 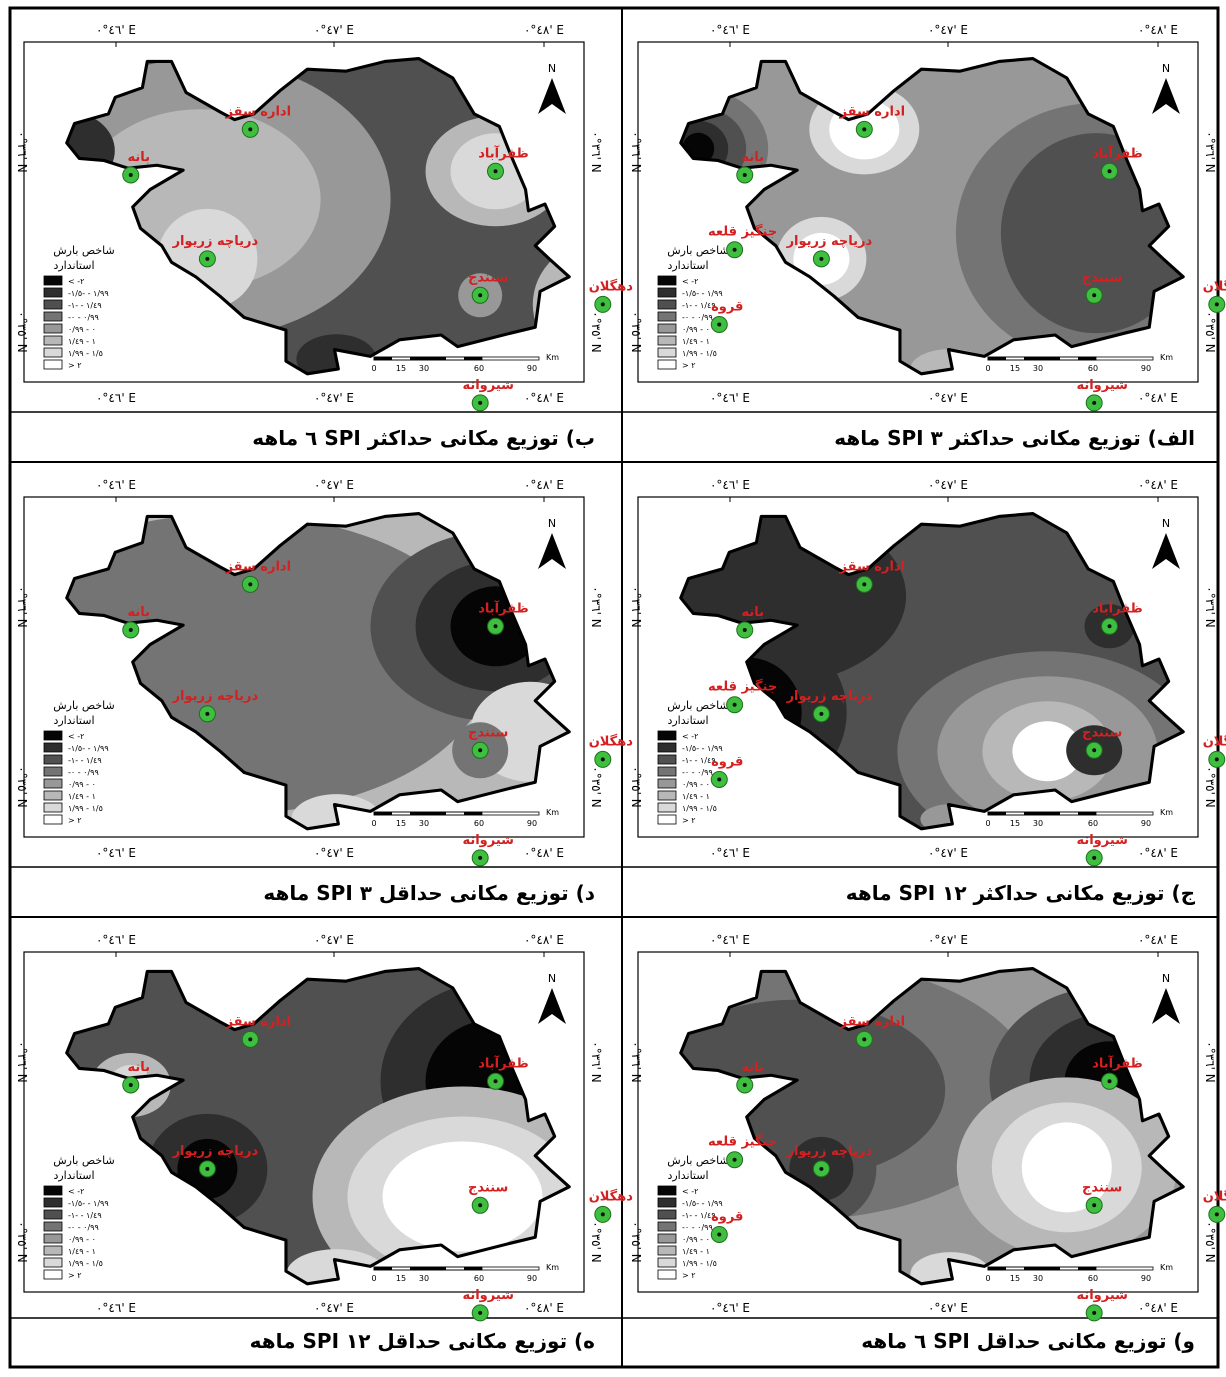 What do you see at coordinates (696, 1239) in the screenshot?
I see `legend-label: ٠ - ٠/٩٩` at bounding box center [696, 1239].